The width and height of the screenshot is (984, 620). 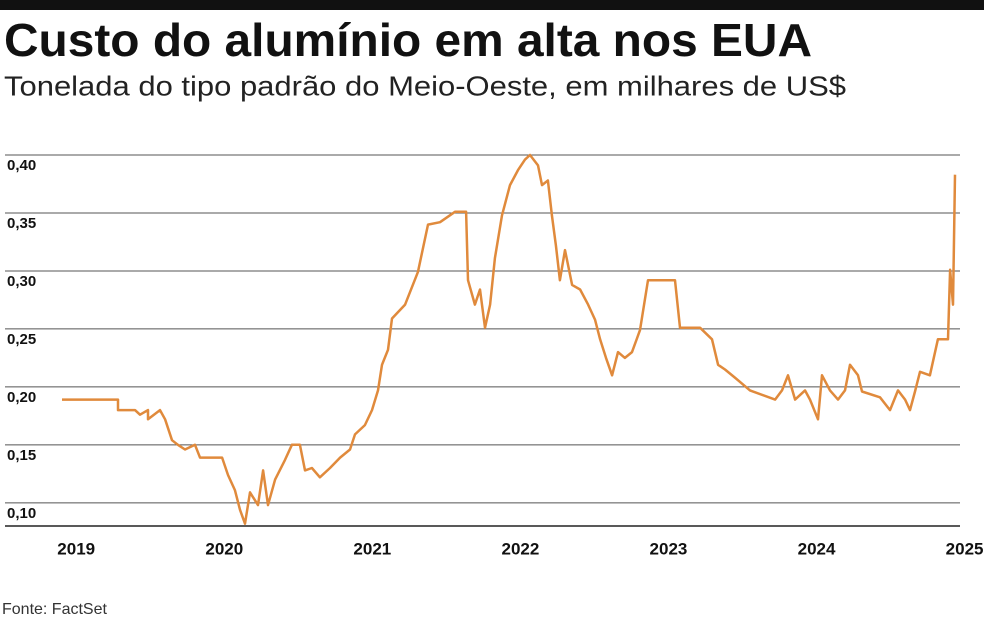 What do you see at coordinates (21, 339) in the screenshot?
I see `y-tick-label: 0,25` at bounding box center [21, 339].